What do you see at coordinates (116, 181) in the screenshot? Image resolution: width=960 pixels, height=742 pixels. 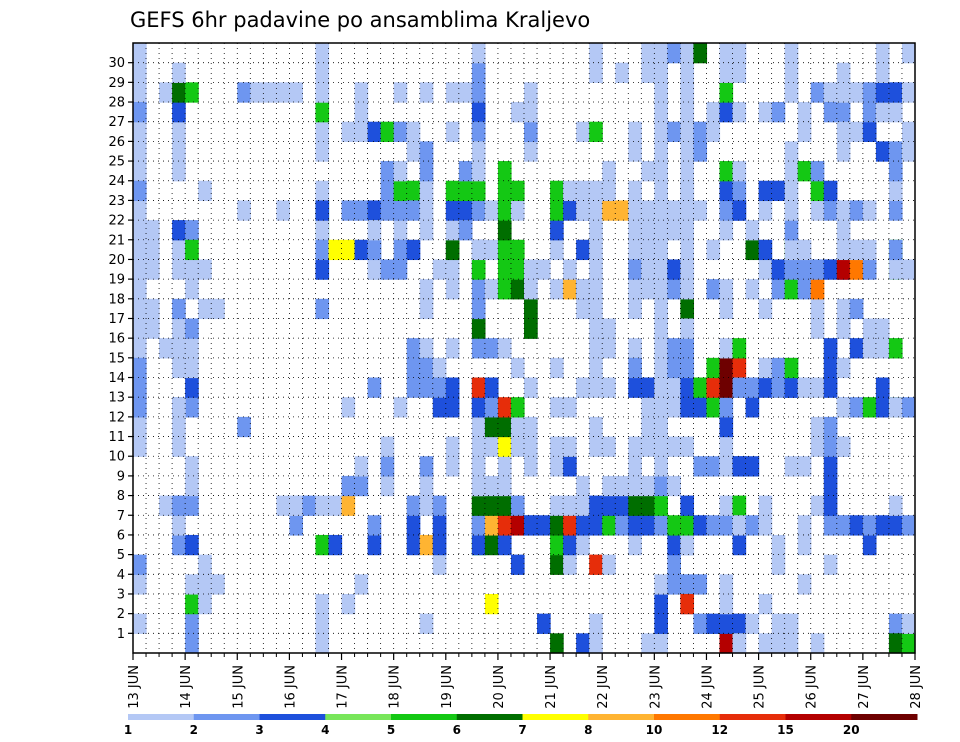 I see `y-tick-label: 24` at bounding box center [116, 181].